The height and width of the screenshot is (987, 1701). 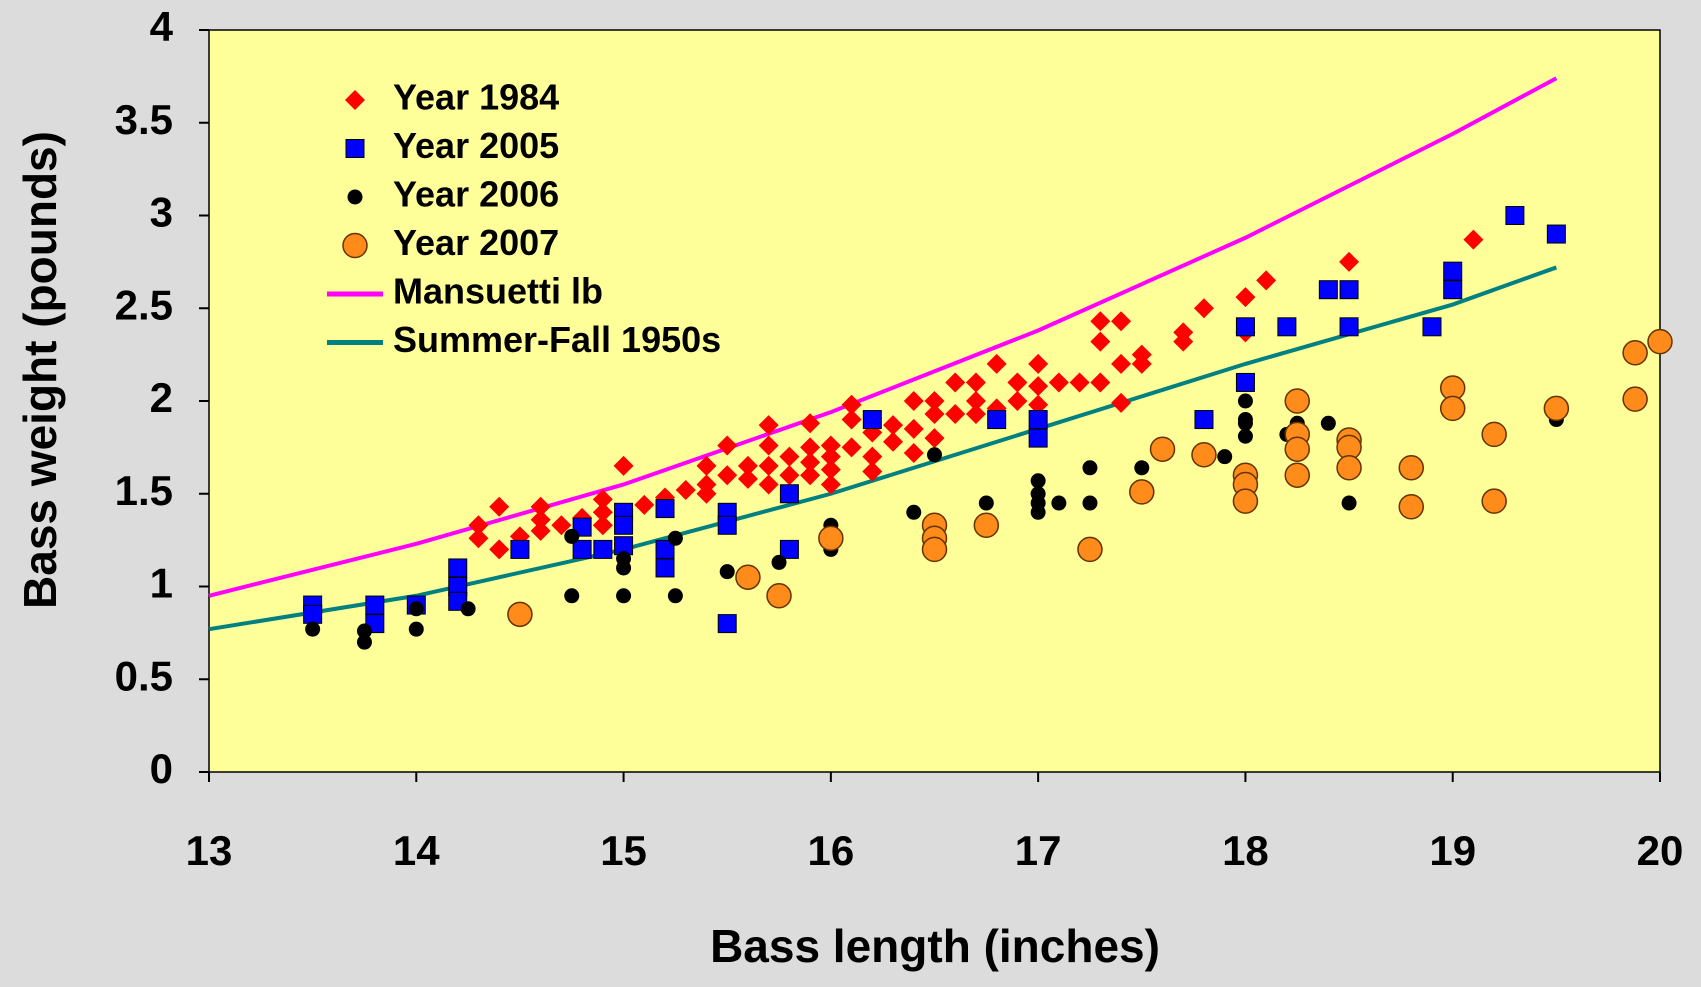 What do you see at coordinates (557, 339) in the screenshot?
I see `legend-label: Summer-Fall 1950s` at bounding box center [557, 339].